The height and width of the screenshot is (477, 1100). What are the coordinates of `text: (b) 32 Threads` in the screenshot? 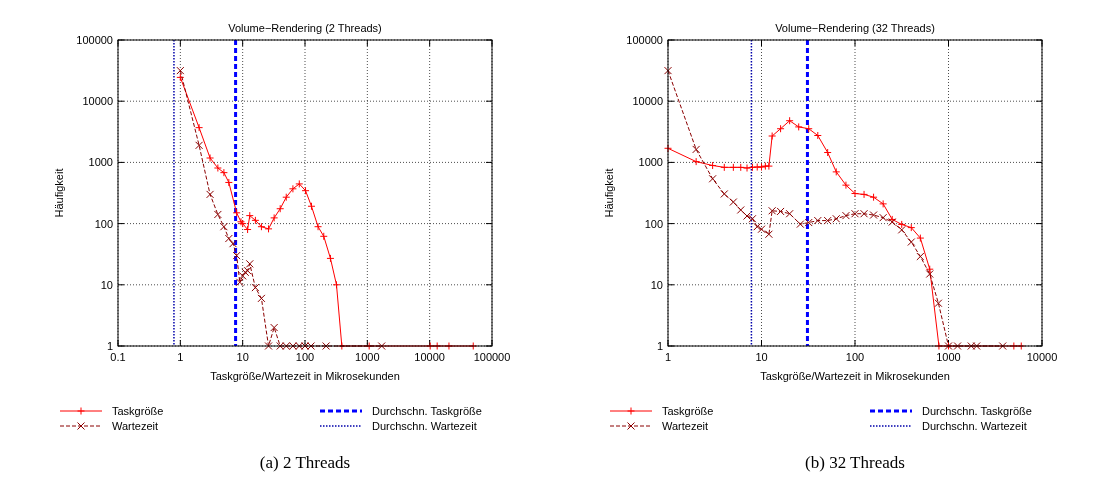 It's located at (855, 462).